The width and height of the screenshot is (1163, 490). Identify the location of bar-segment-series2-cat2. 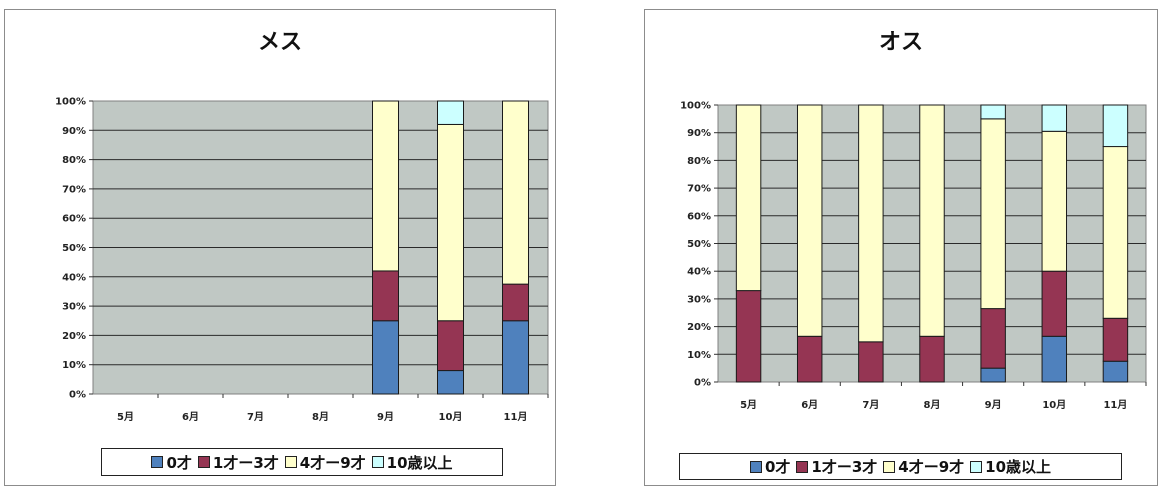
(871, 223).